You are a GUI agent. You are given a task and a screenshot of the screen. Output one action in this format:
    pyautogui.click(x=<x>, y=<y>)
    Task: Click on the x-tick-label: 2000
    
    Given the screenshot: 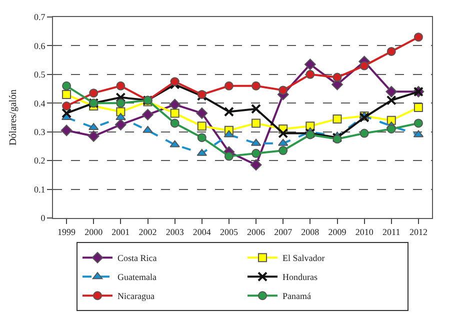 What is the action you would take?
    pyautogui.click(x=94, y=231)
    